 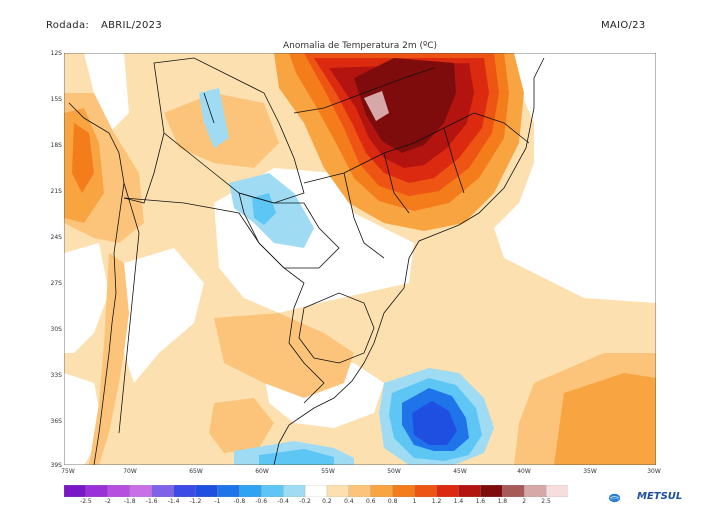 I want to click on lat-label-24s: 24S, so click(x=56, y=237).